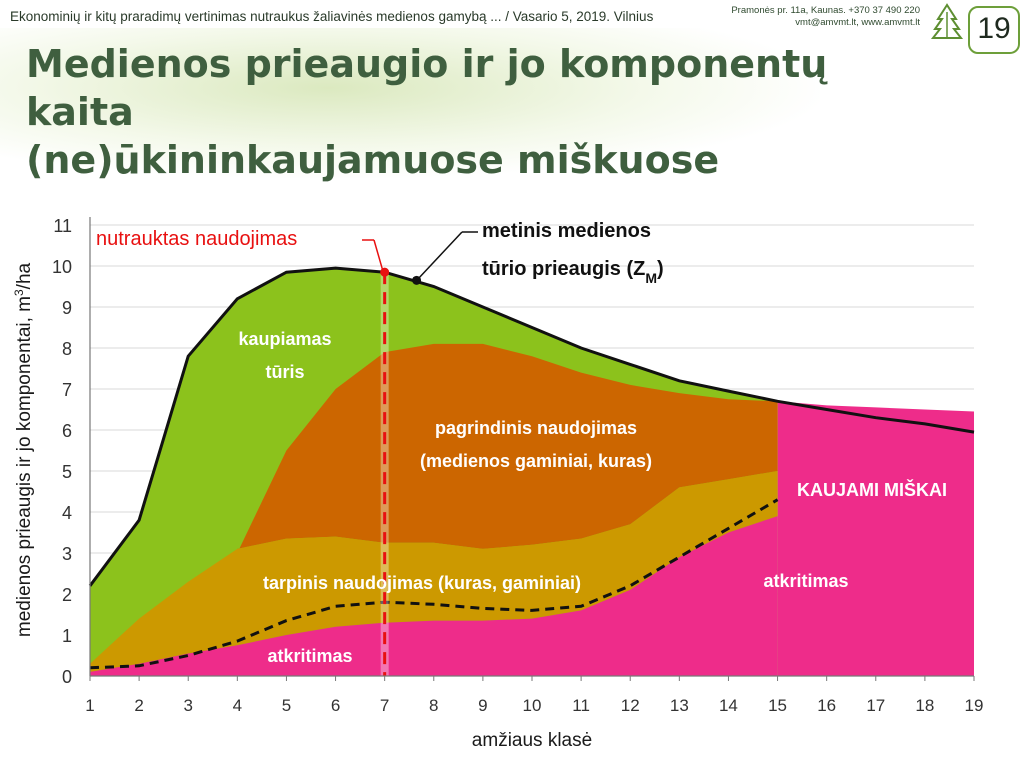 The width and height of the screenshot is (1024, 768). I want to click on cutoff-label: nutrauktas naudojimas, so click(196, 239).